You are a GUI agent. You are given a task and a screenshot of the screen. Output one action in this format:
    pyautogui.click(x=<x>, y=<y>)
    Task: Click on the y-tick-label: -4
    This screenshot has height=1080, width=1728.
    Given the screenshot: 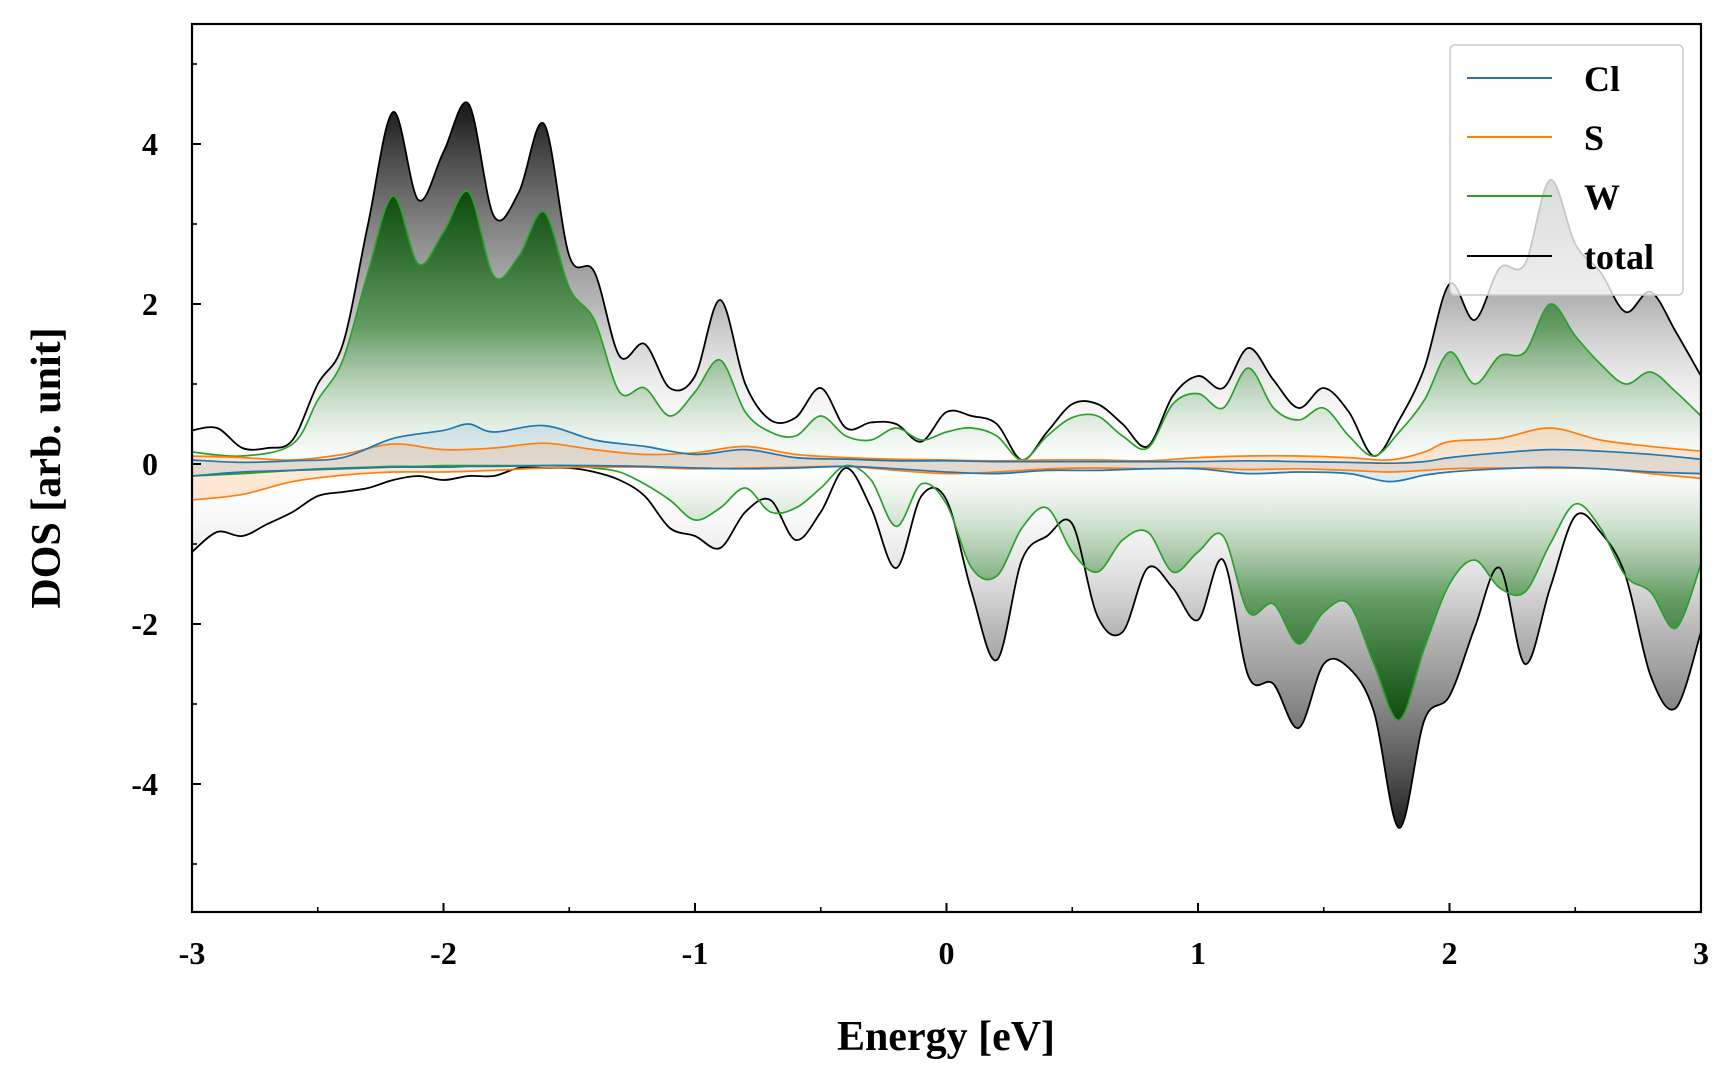 What is the action you would take?
    pyautogui.click(x=144, y=784)
    